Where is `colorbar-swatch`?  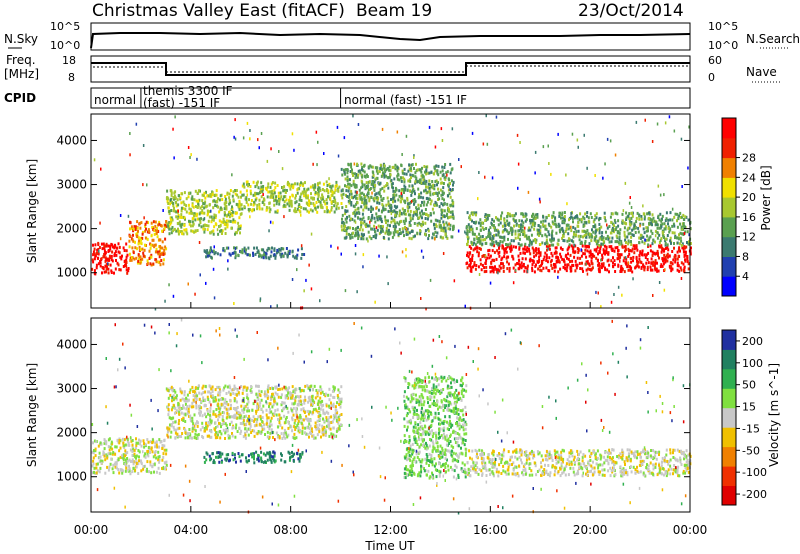
colorbar-swatch is located at coordinates (729, 207).